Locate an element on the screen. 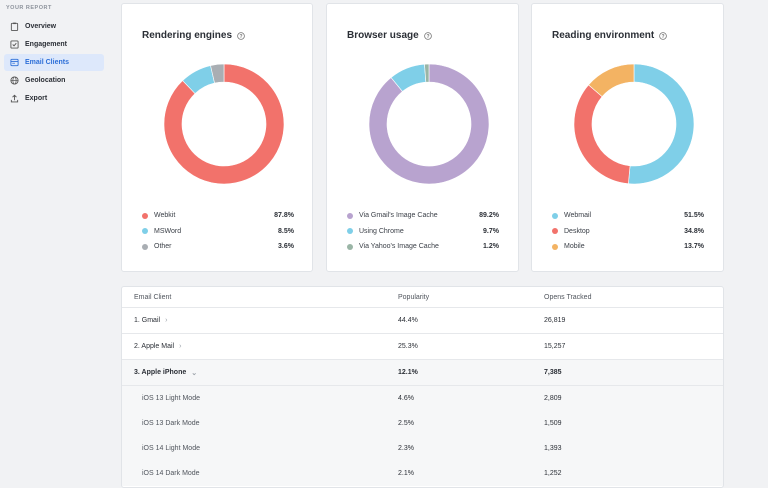 The image size is (768, 488). table-row: 1. Gmail › 44.4% 26,819 is located at coordinates (422, 321).